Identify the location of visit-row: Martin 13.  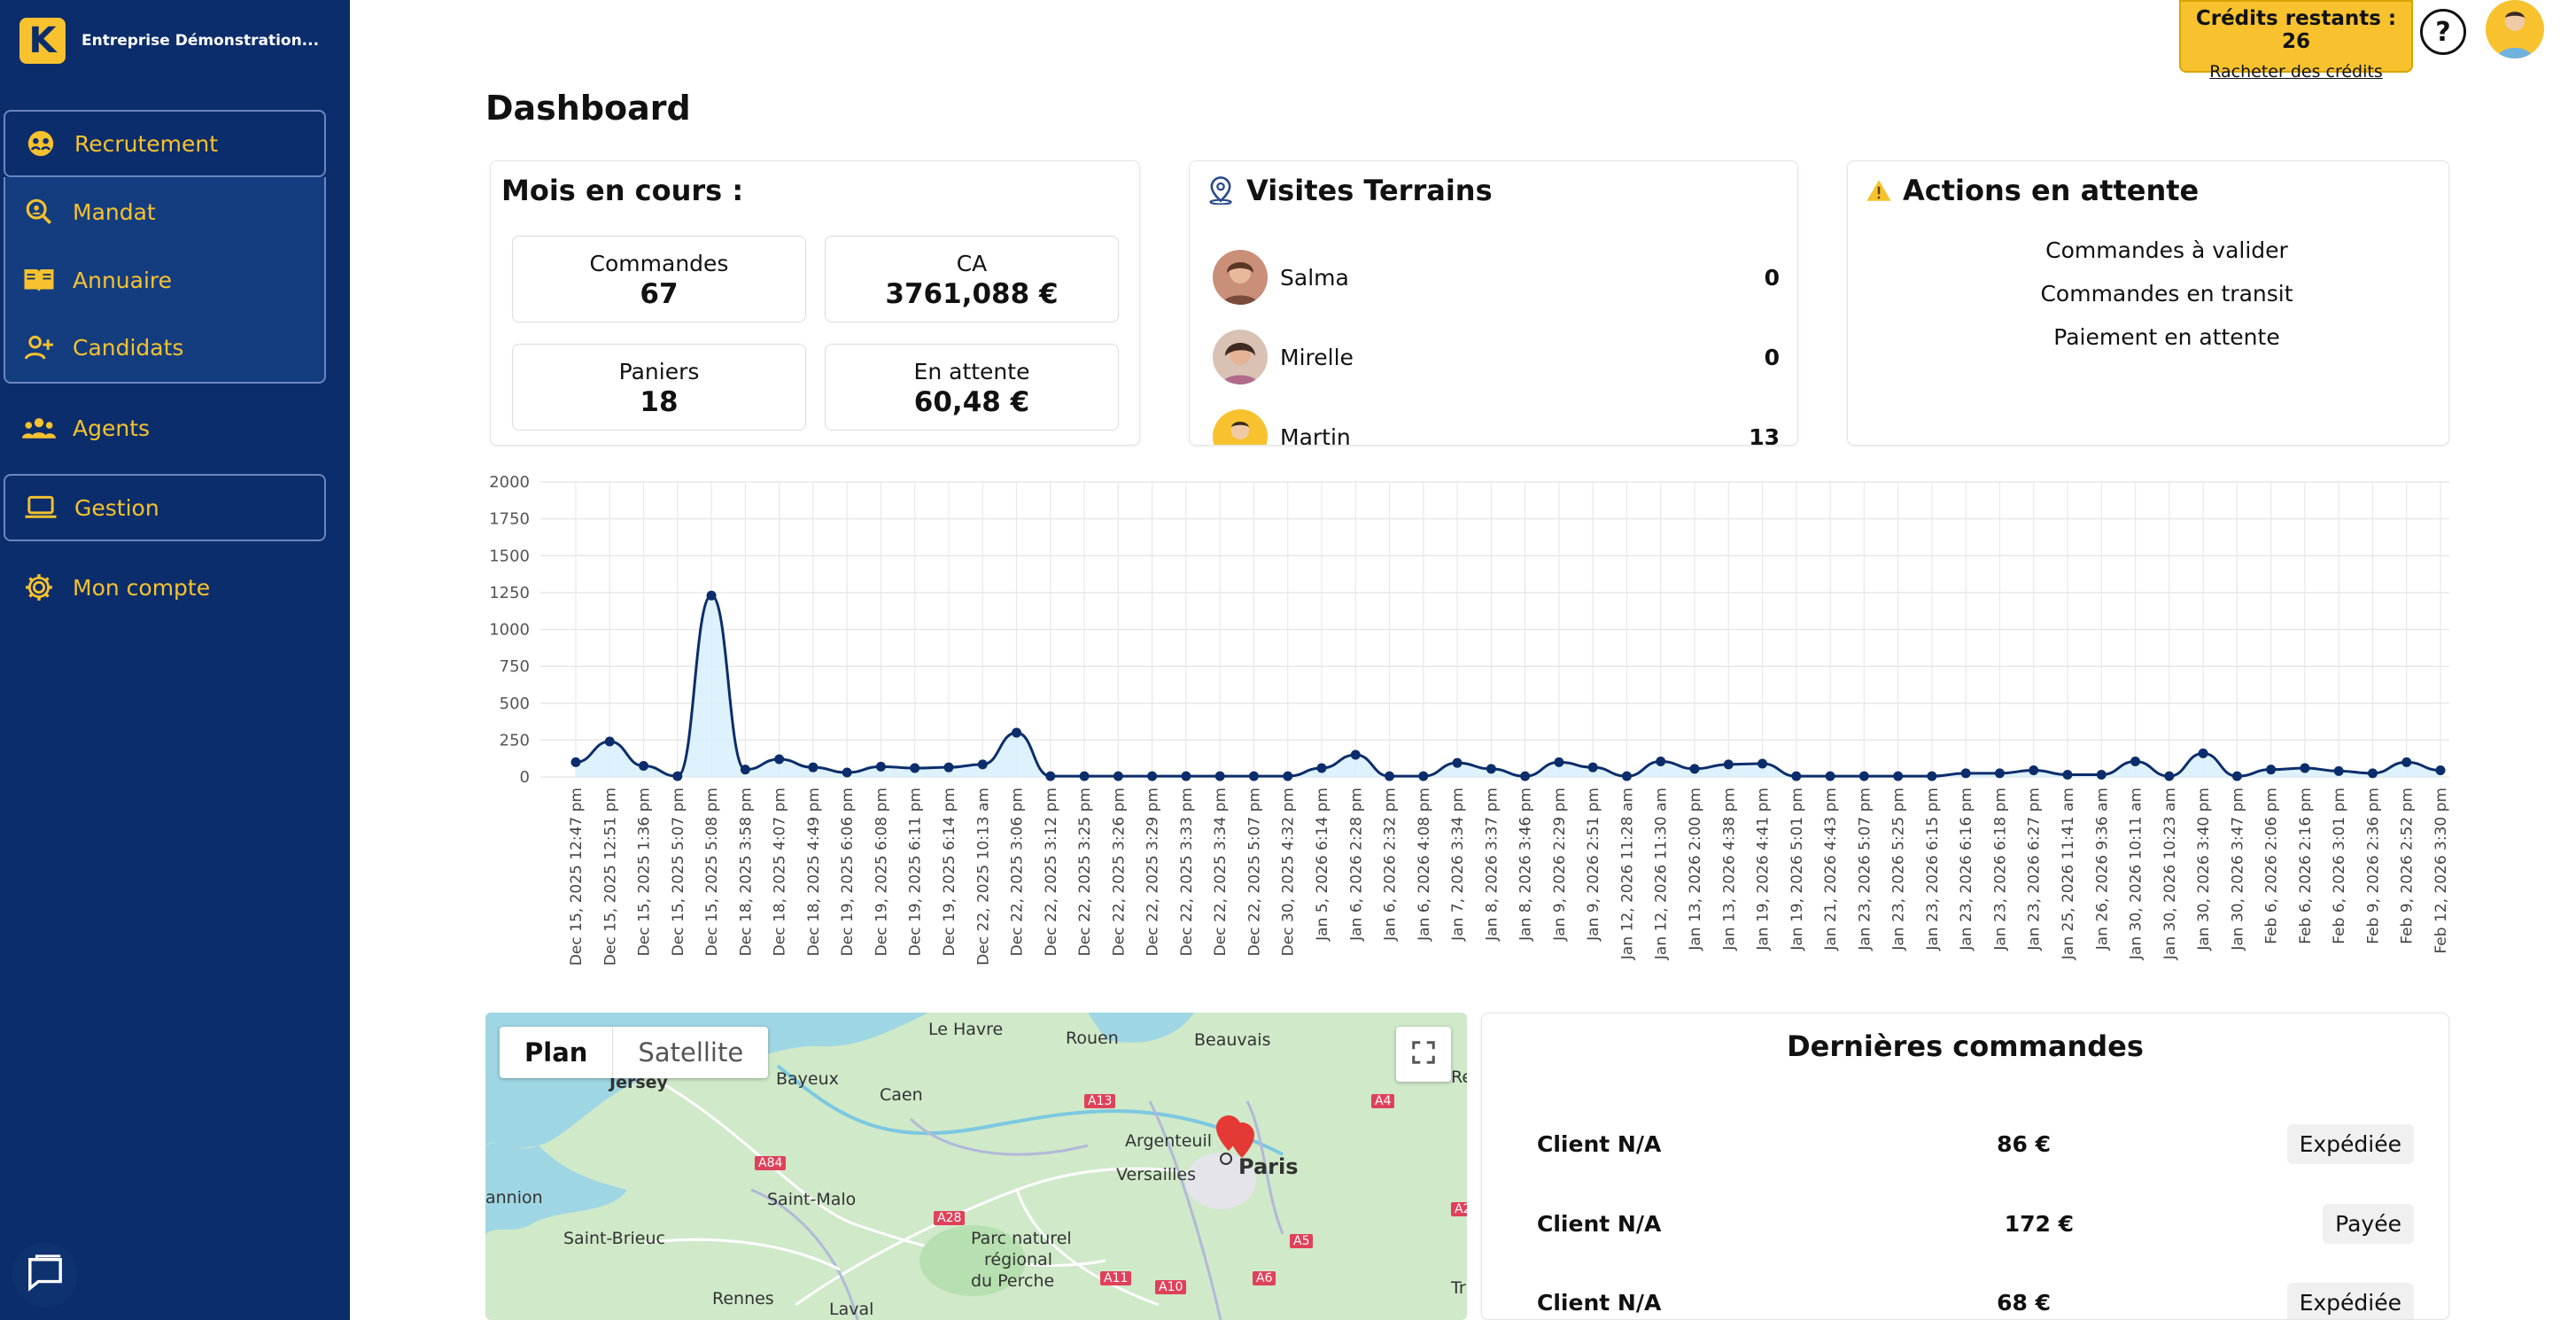
(1496, 426).